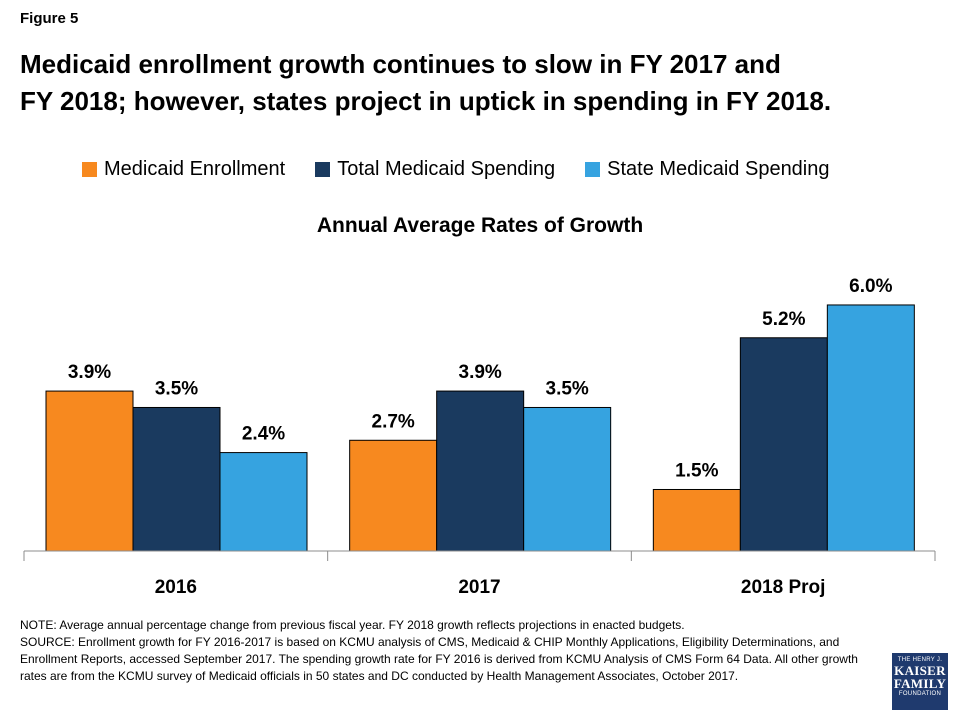  Describe the element at coordinates (480, 471) in the screenshot. I see `bar-total-medicaid-spending-2017` at that location.